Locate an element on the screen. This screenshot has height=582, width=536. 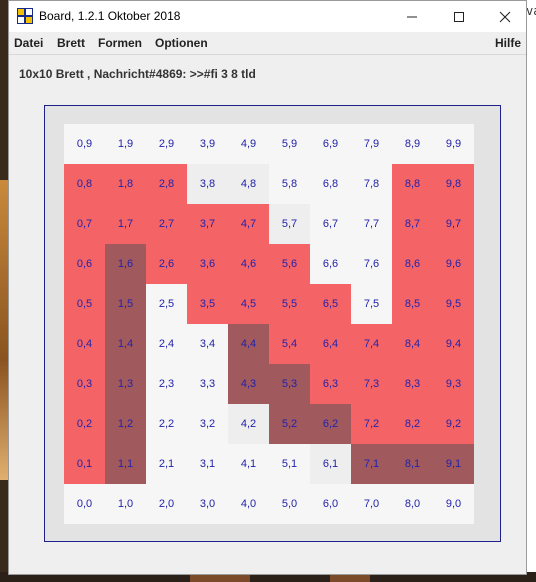
board-cell: 4,1 is located at coordinates (248, 464).